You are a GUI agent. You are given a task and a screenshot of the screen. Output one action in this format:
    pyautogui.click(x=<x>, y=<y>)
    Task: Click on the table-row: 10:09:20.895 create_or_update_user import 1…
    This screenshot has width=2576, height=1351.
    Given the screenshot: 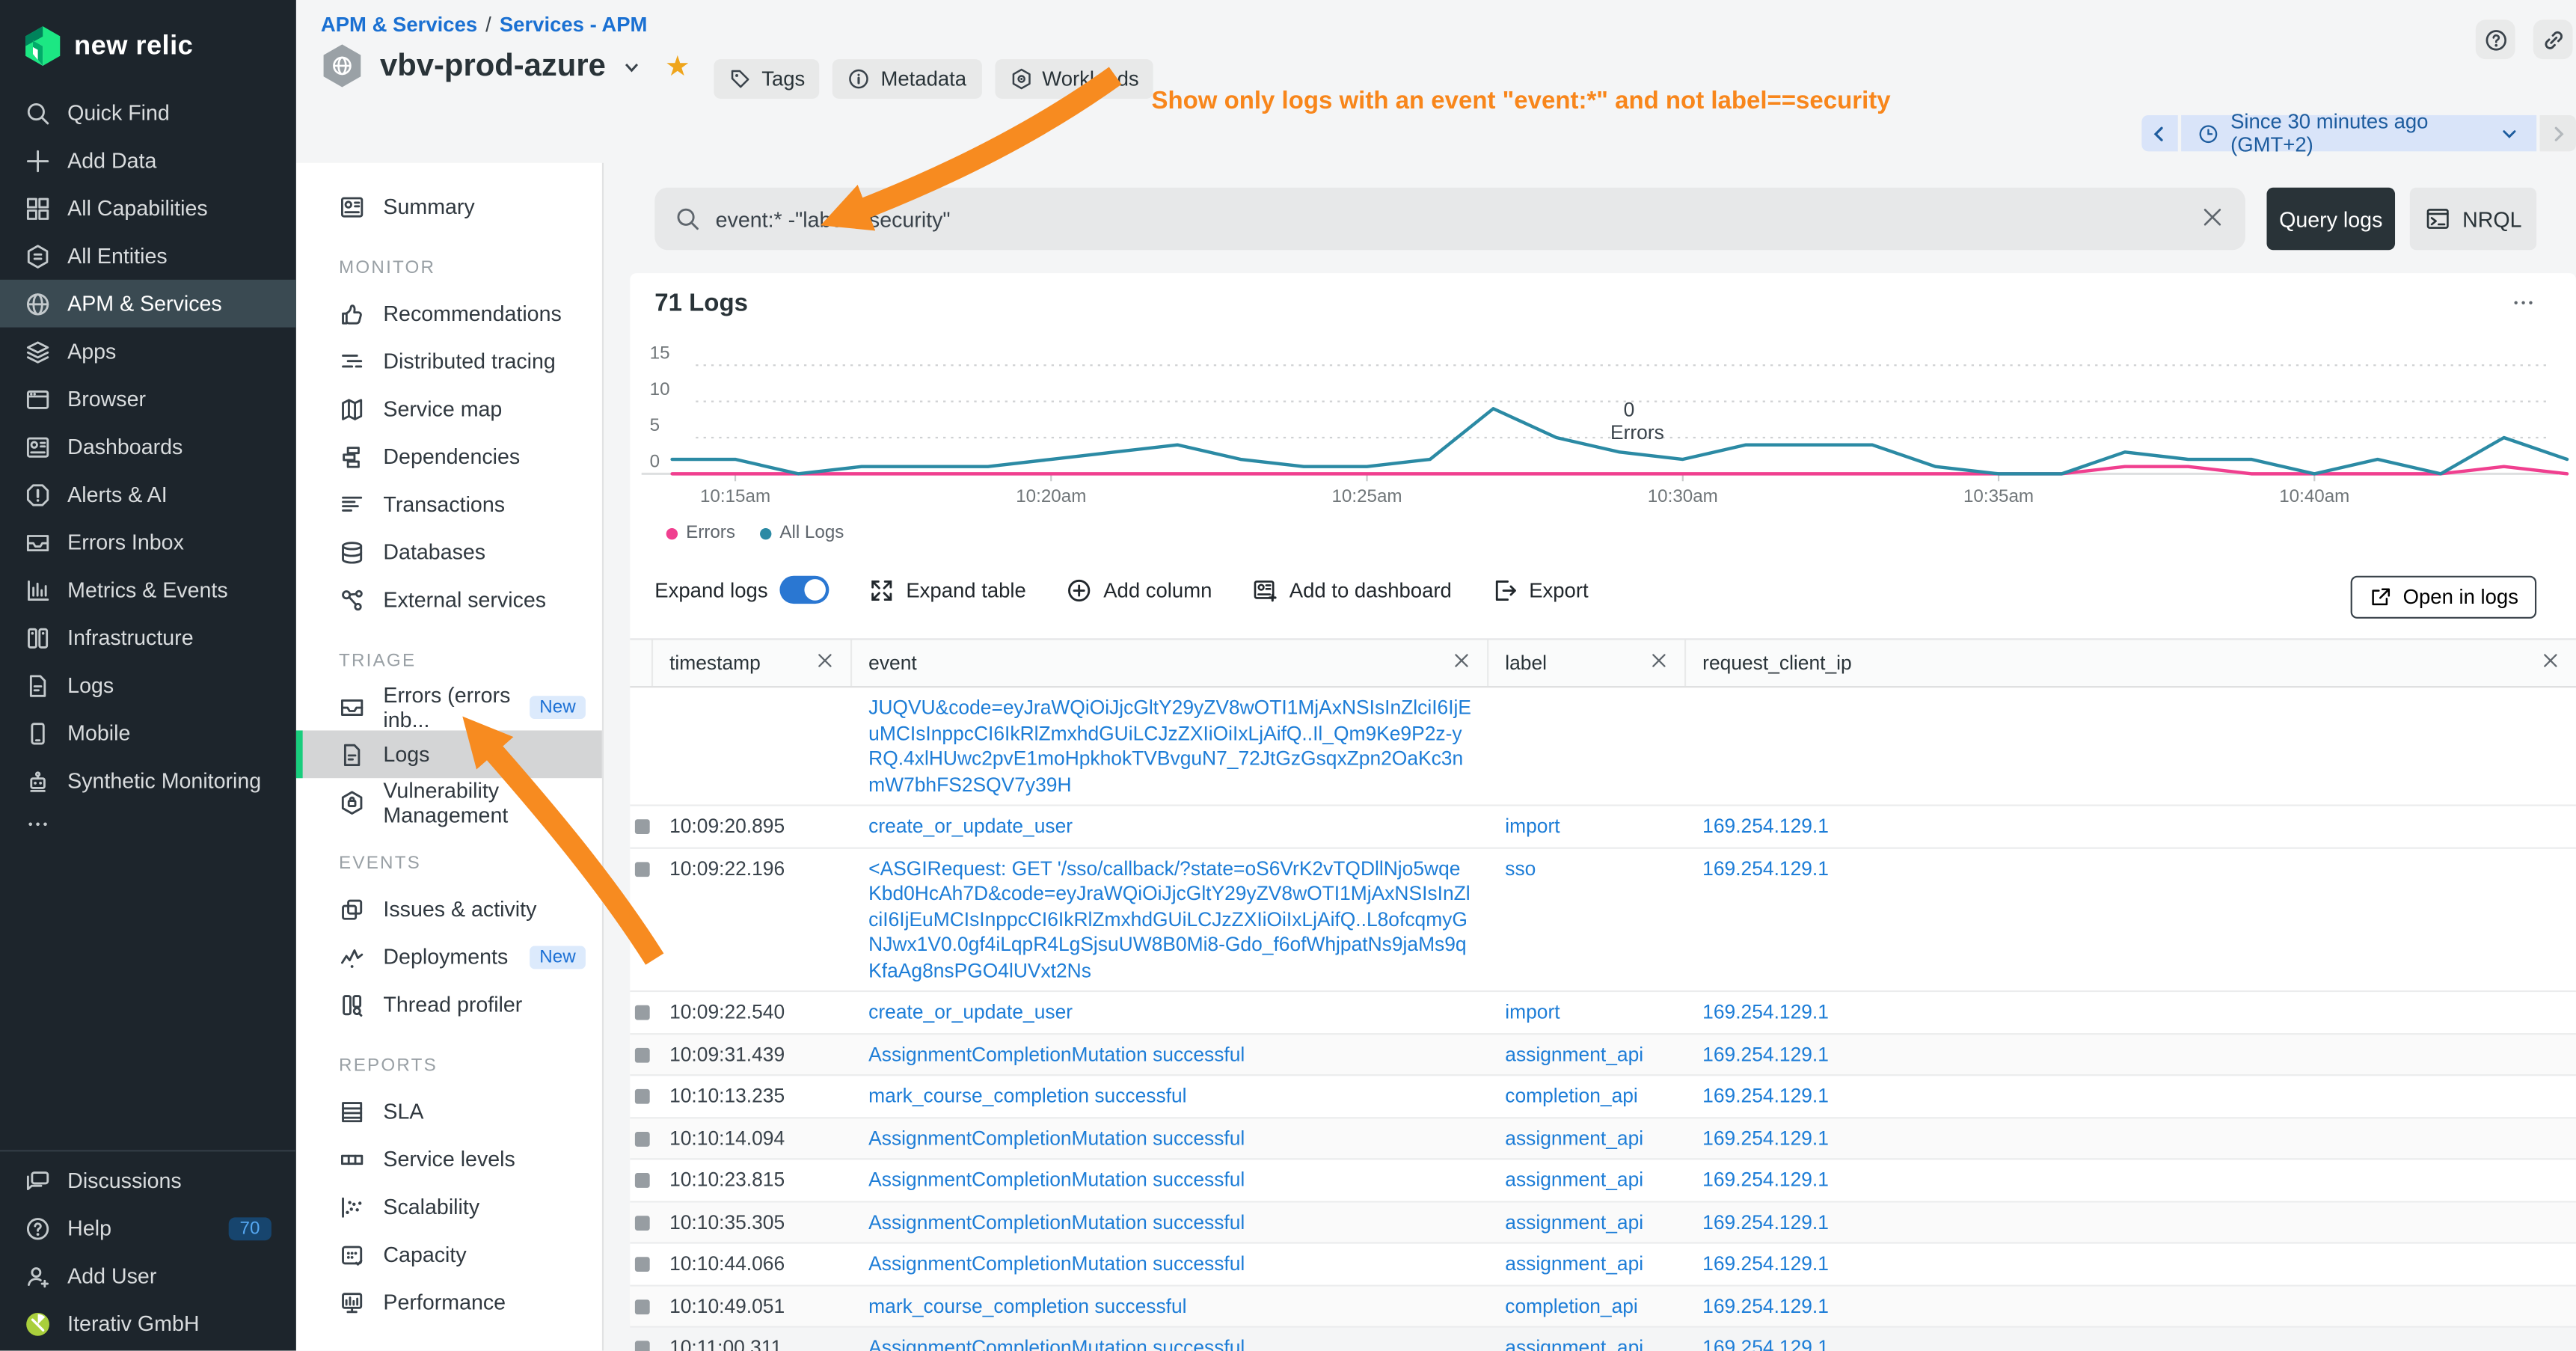 What is the action you would take?
    pyautogui.click(x=1603, y=827)
    